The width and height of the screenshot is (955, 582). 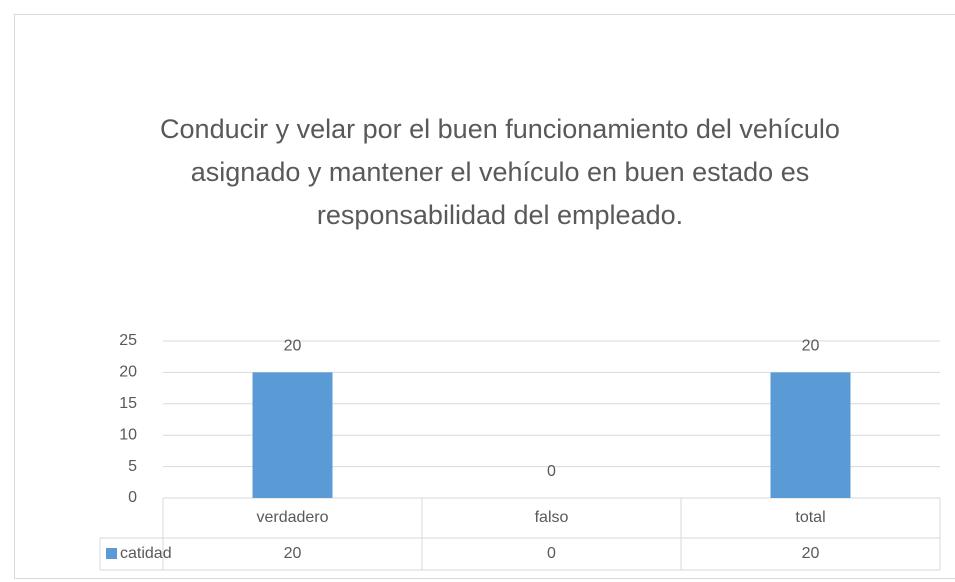 I want to click on data-label: 0, so click(x=551, y=471).